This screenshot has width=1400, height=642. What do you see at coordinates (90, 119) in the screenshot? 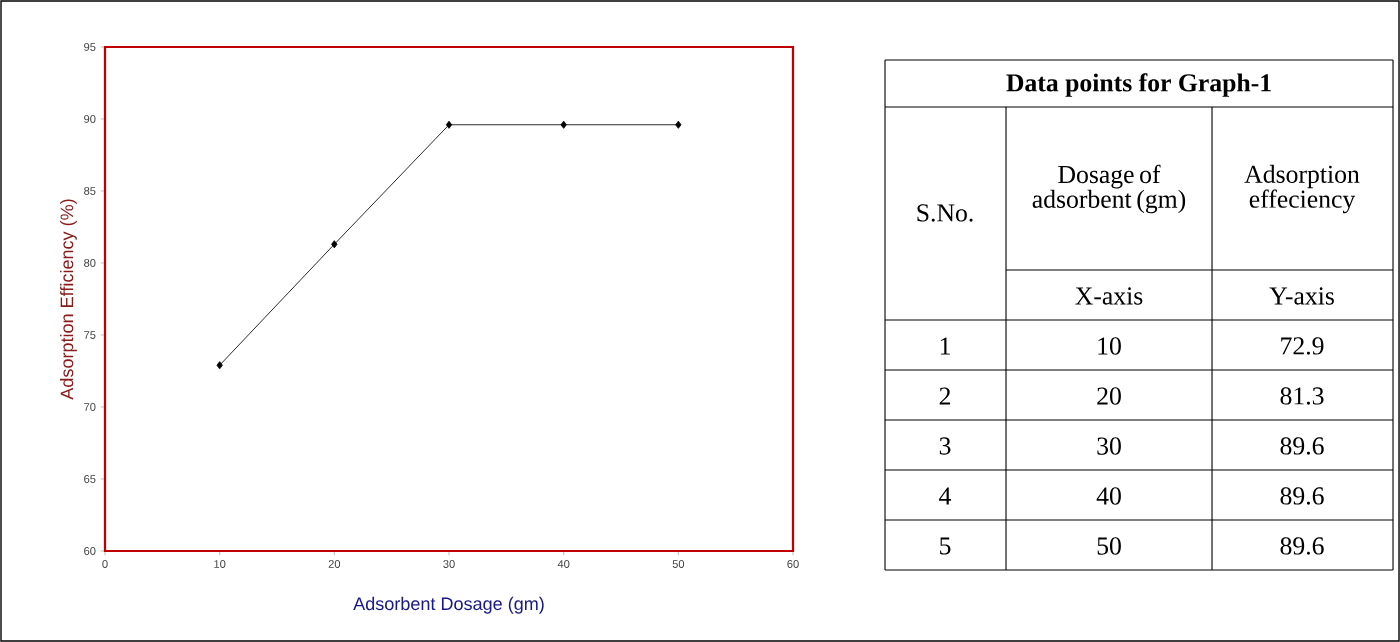
I see `y-tick-label: 90` at bounding box center [90, 119].